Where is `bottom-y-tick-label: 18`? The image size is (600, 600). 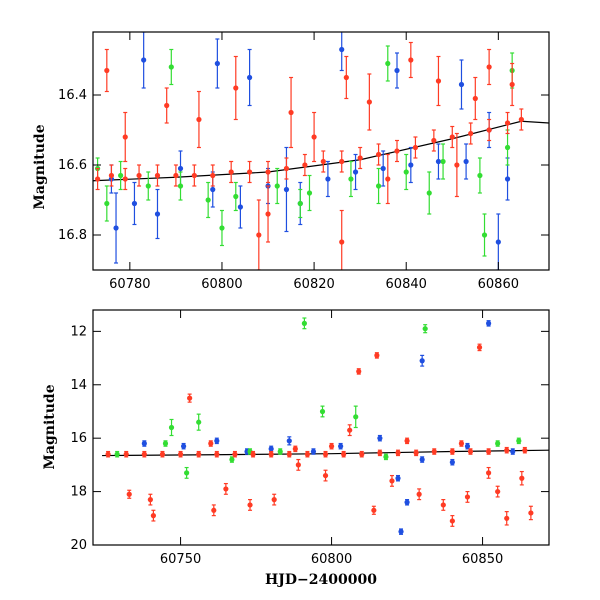 bottom-y-tick-label: 18 is located at coordinates (78, 492).